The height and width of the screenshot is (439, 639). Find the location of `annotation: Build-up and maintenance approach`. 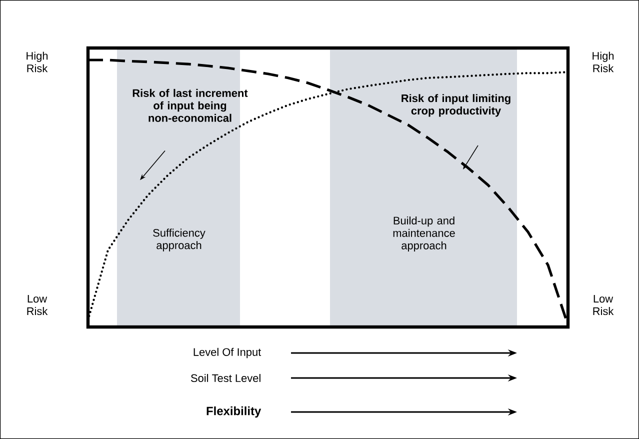

annotation: Build-up and maintenance approach is located at coordinates (424, 234).